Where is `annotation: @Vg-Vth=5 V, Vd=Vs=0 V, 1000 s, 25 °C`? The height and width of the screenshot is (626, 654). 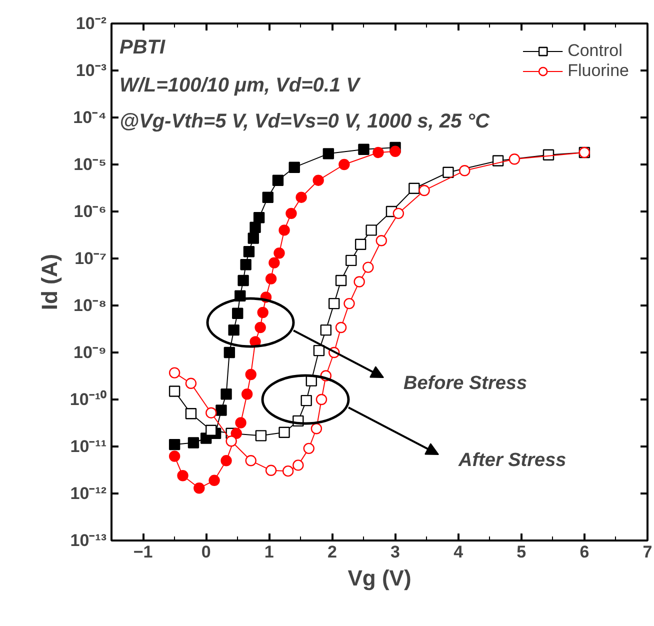
annotation: @Vg-Vth=5 V, Vd=Vs=0 V, 1000 s, 25 °C is located at coordinates (305, 121).